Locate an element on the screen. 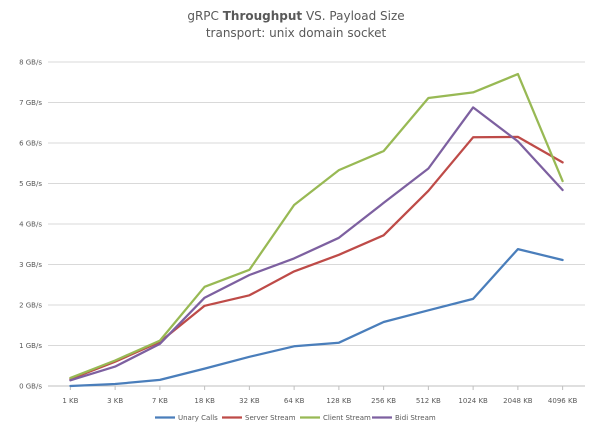  y-tick-label: 3 GB/s is located at coordinates (30, 265).